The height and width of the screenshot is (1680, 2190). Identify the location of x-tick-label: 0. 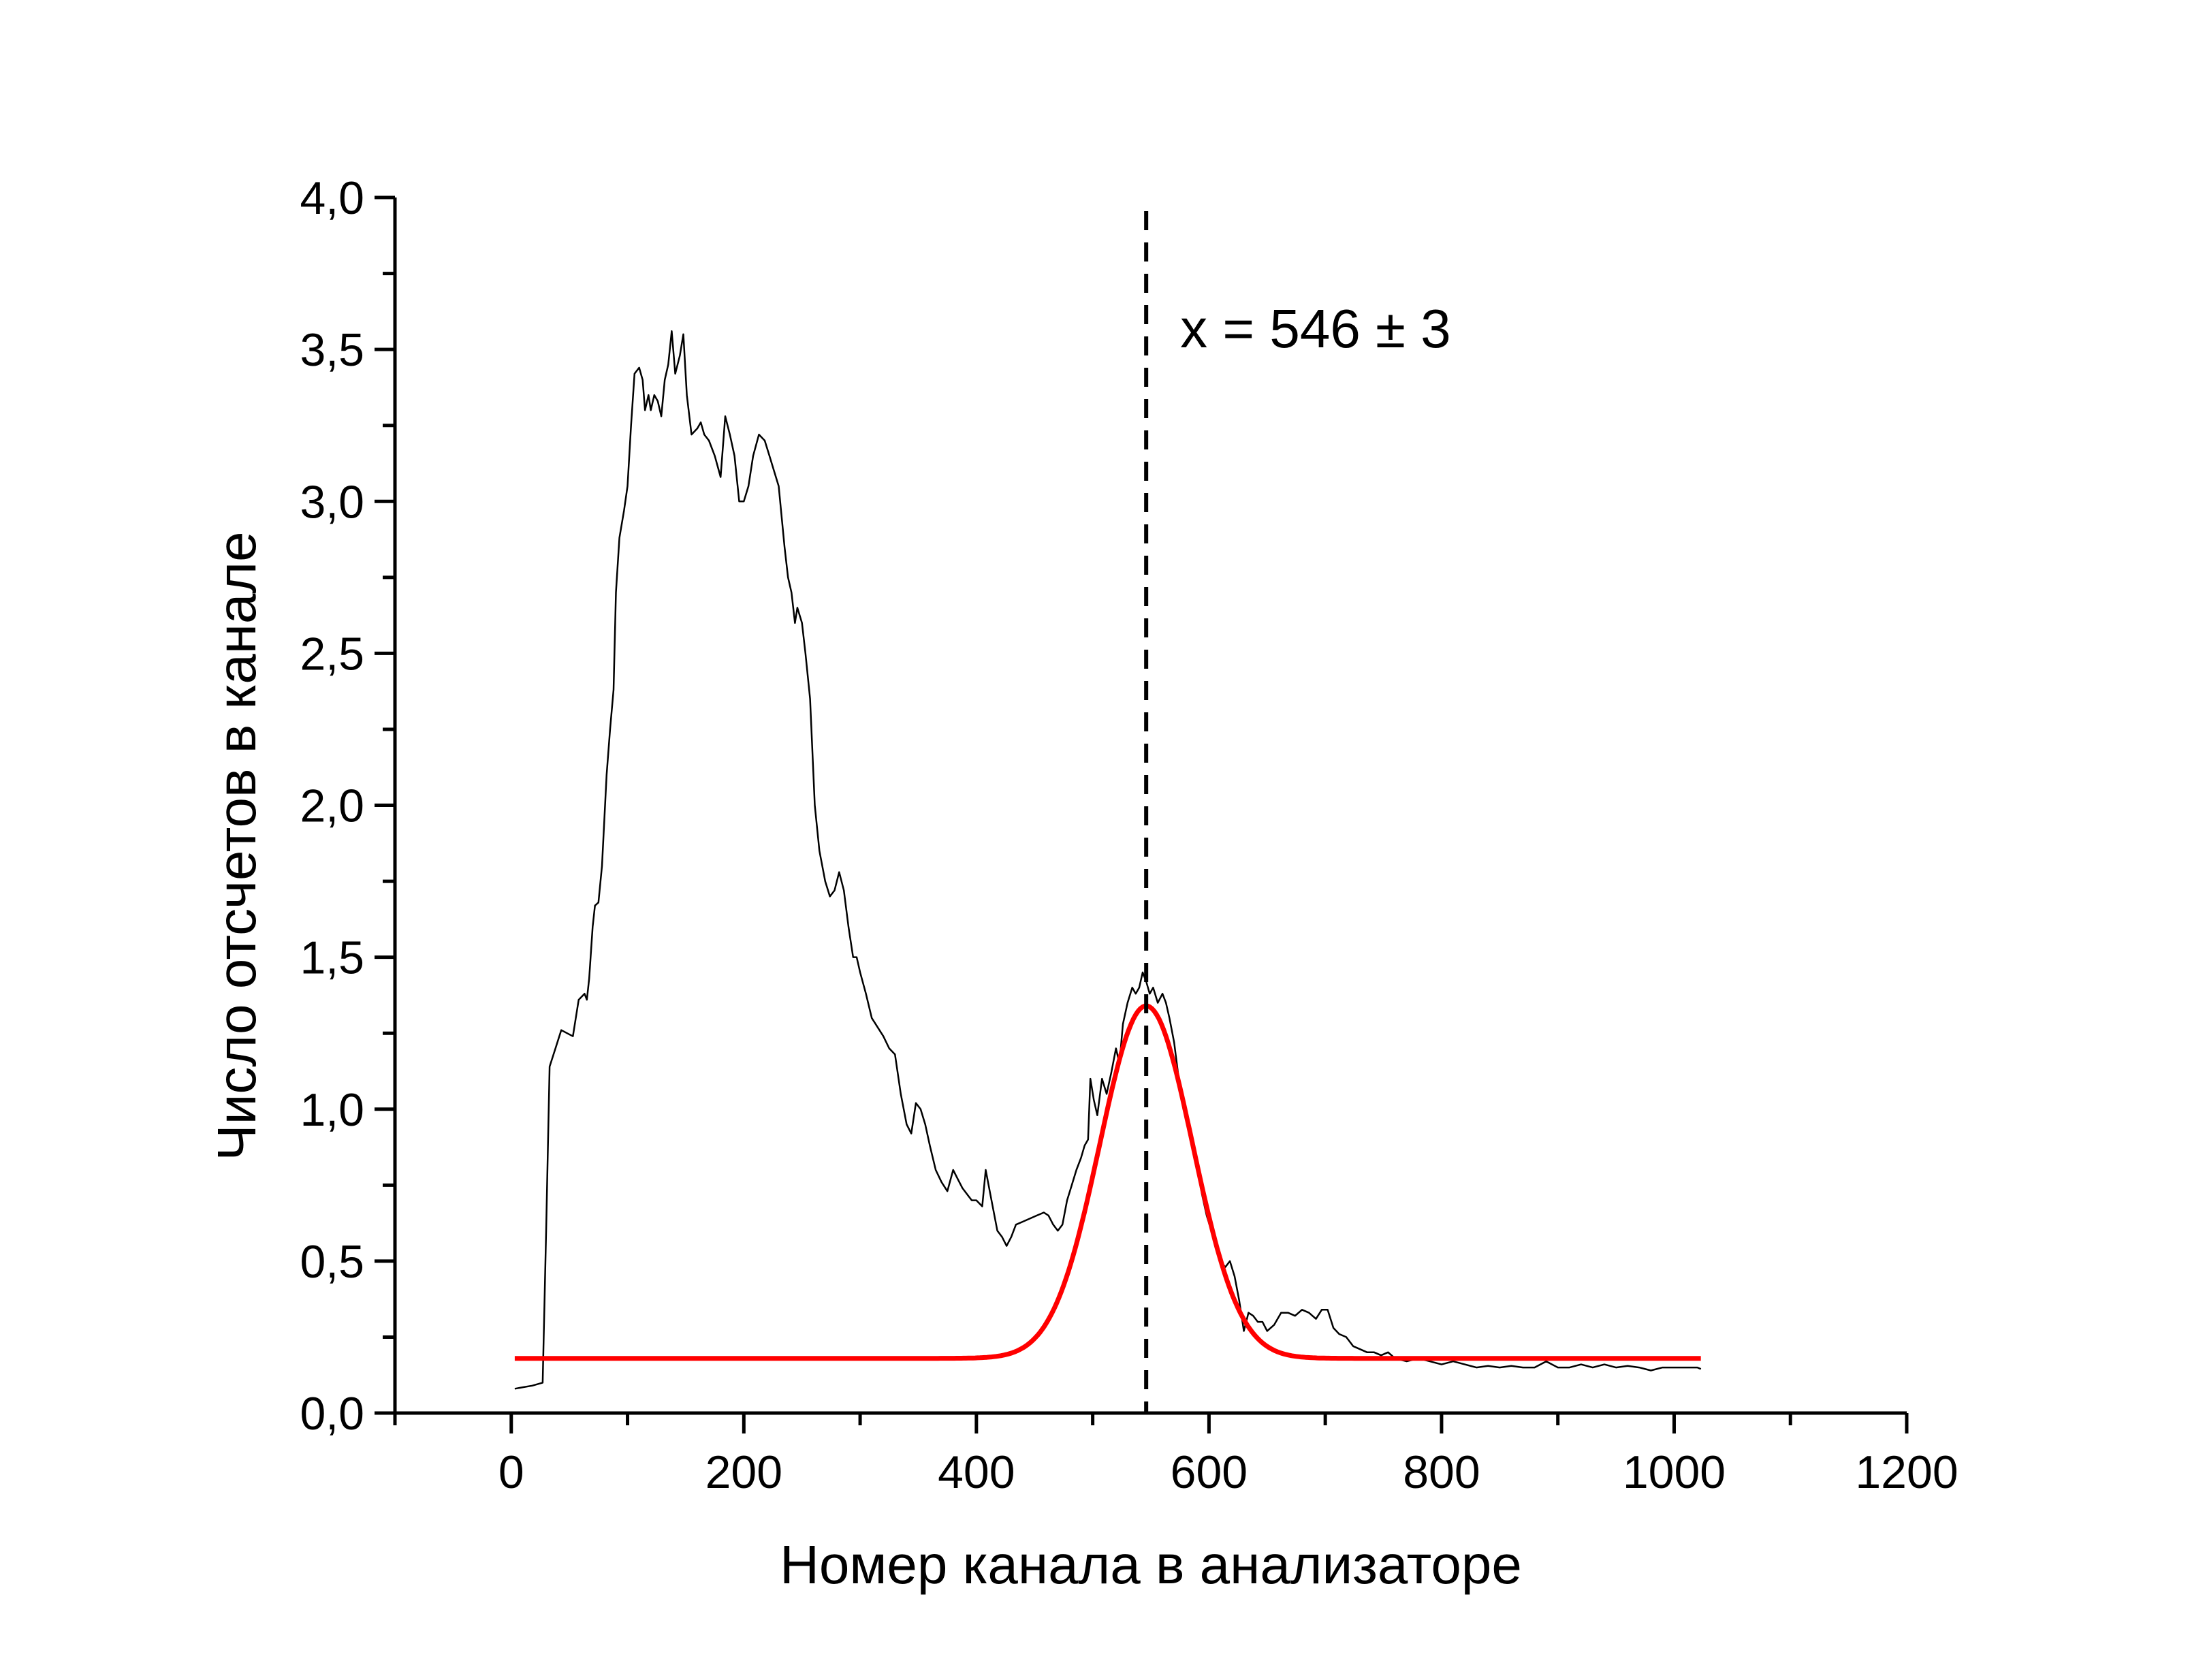
(511, 1472).